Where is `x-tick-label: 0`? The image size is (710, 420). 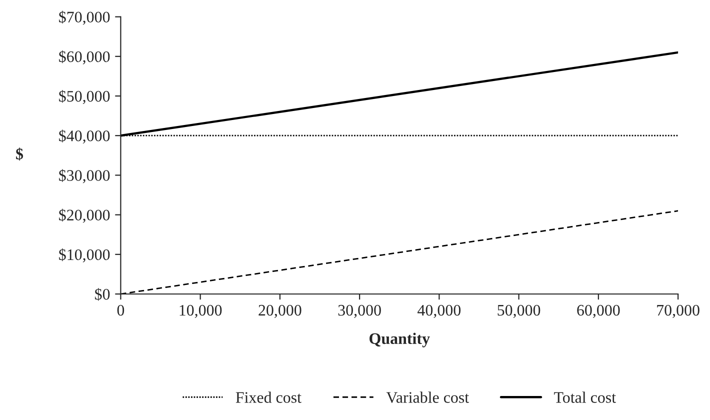 x-tick-label: 0 is located at coordinates (120, 310).